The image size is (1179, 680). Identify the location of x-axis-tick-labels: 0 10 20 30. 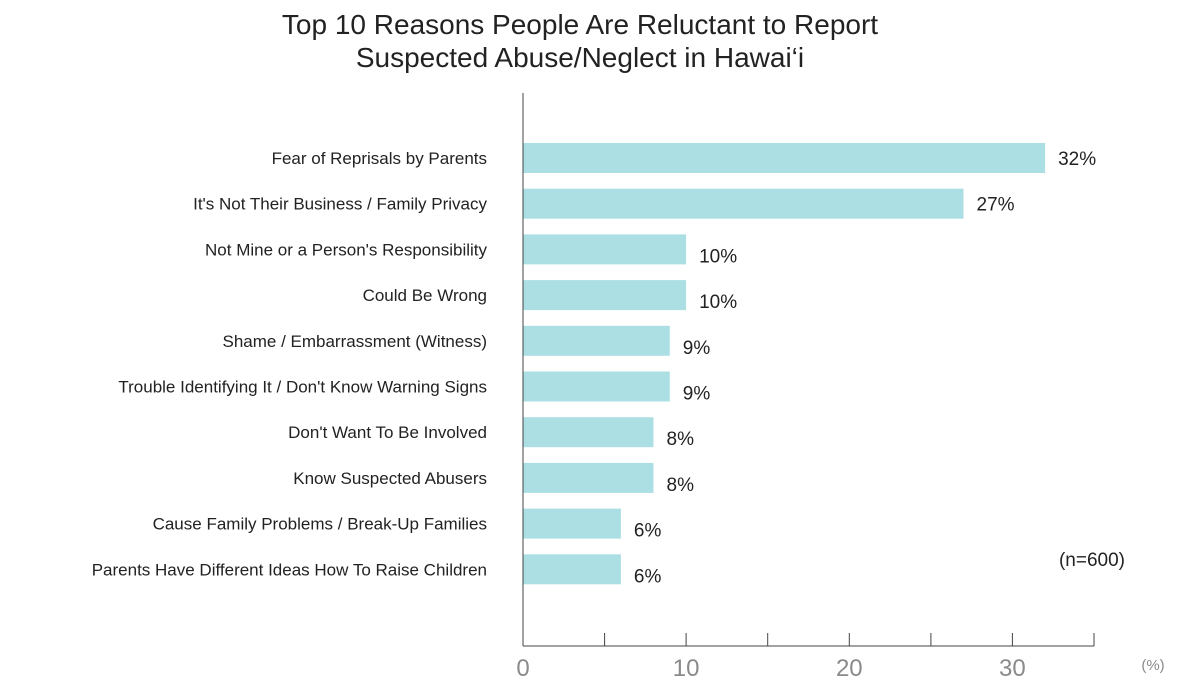
(770, 667).